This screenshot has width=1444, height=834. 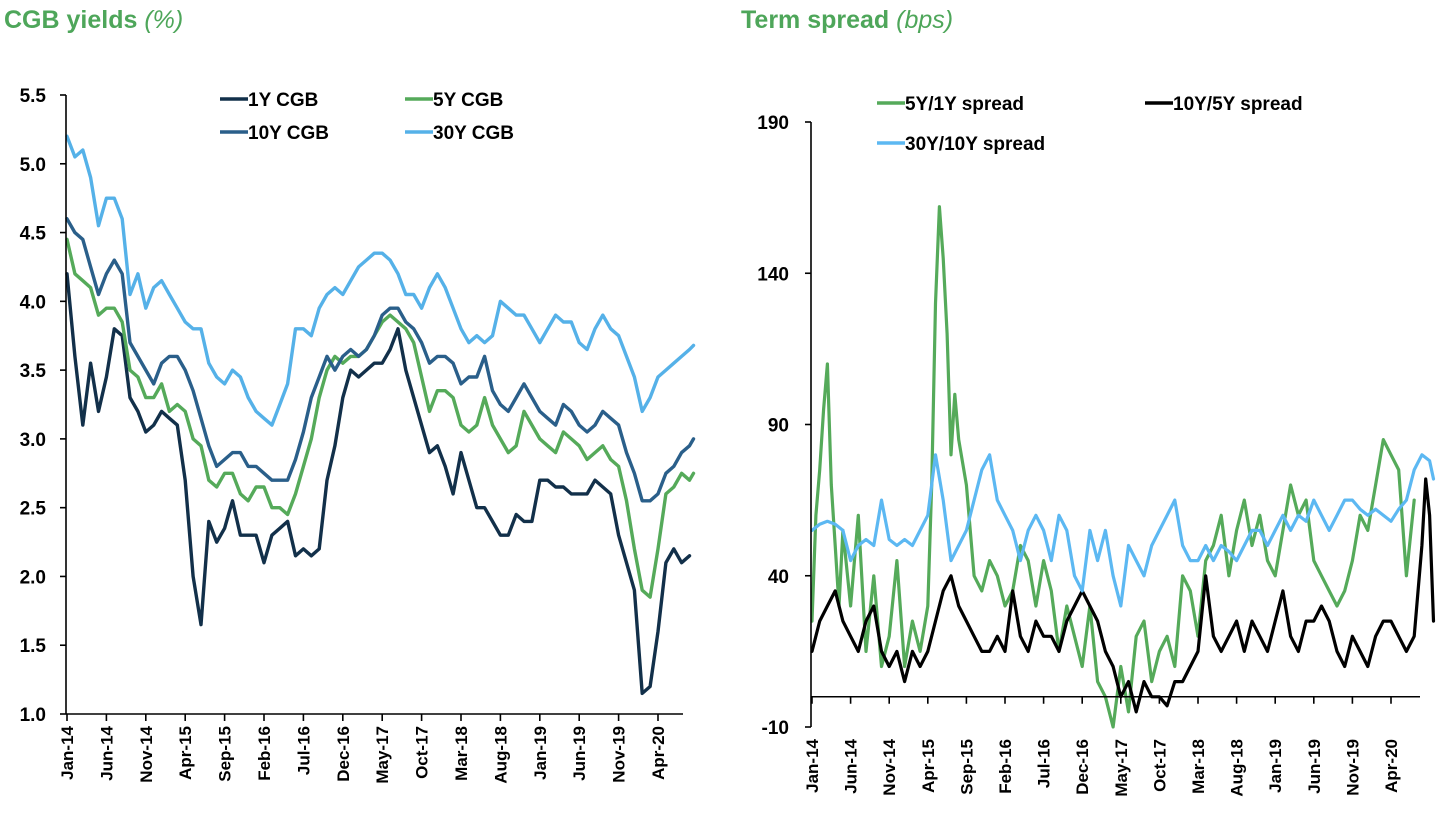 I want to click on right-chart-title: Term spread (bps), so click(x=847, y=20).